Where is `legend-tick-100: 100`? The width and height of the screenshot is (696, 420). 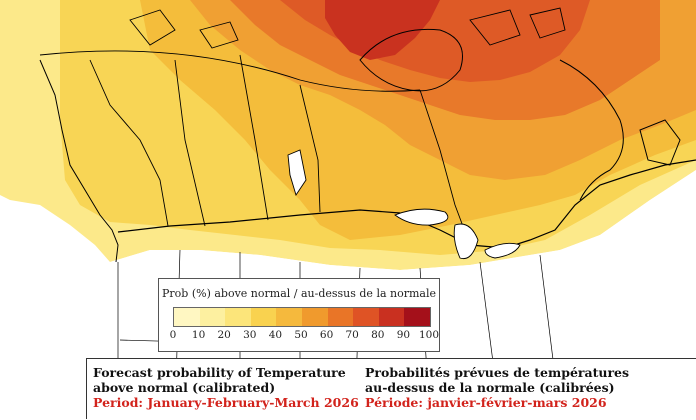
legend-tick-100: 100 is located at coordinates (429, 335).